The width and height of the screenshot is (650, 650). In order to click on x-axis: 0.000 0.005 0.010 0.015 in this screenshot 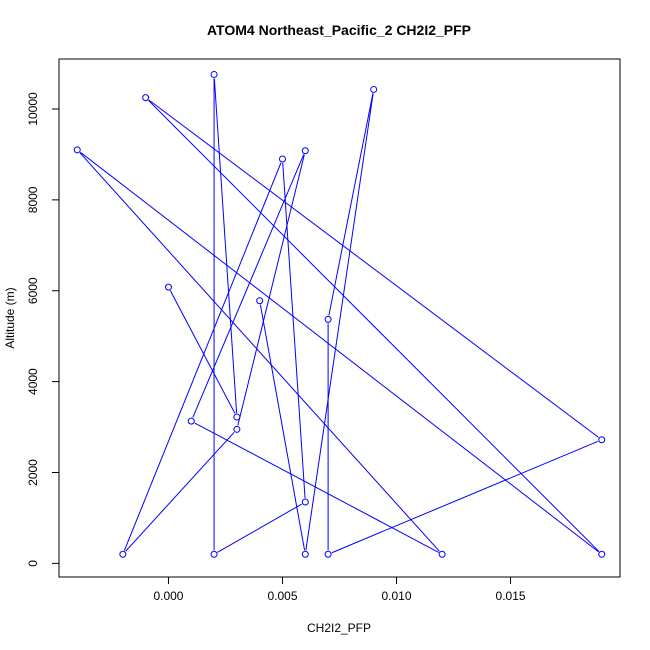, I will do `click(339, 589)`.